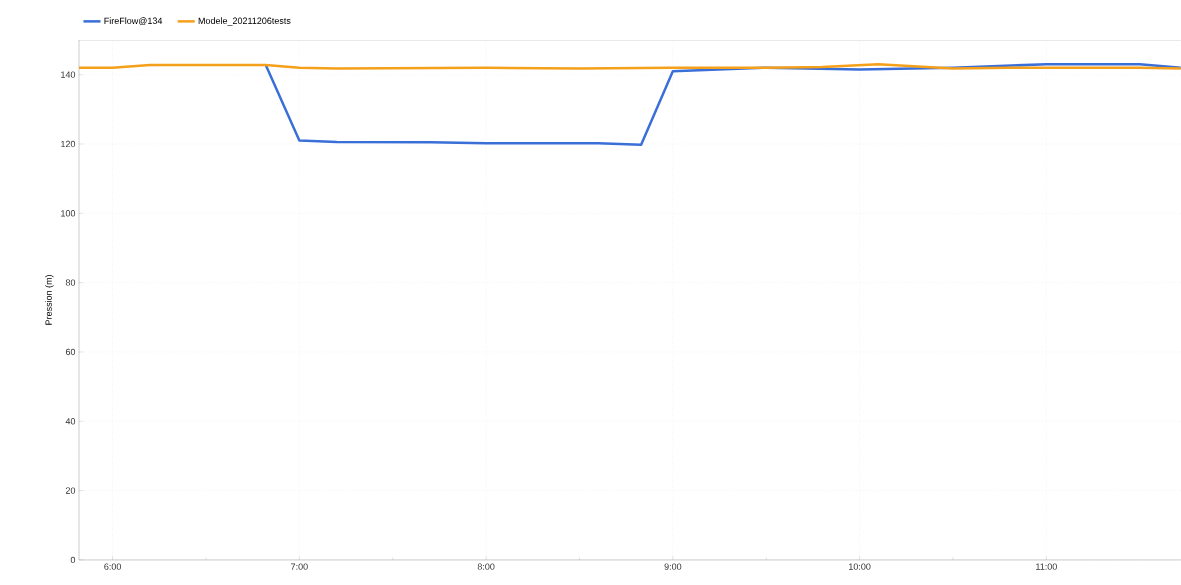 The height and width of the screenshot is (585, 1181). What do you see at coordinates (860, 566) in the screenshot?
I see `x-tick-label: 10:00` at bounding box center [860, 566].